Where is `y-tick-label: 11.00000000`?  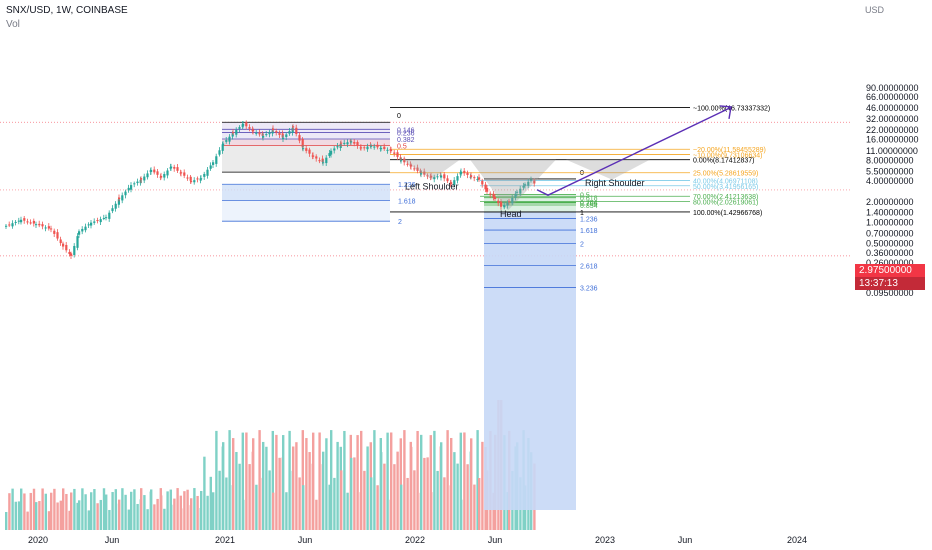 y-tick-label: 11.00000000 is located at coordinates (892, 151).